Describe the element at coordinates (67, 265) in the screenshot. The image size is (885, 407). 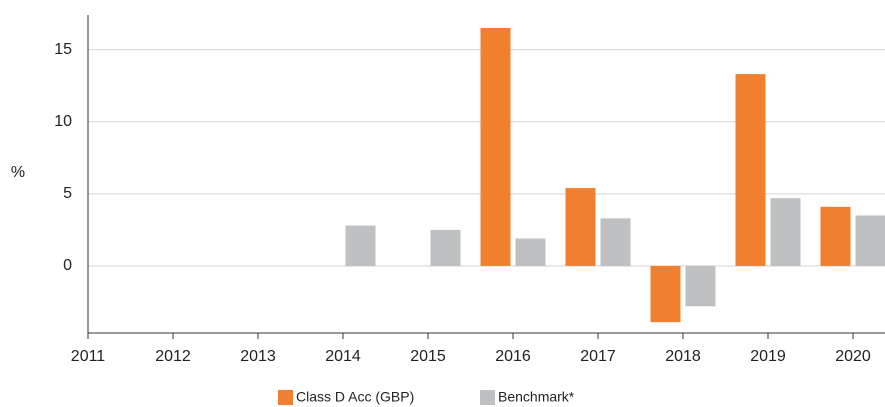
I see `y-tick-label: 0` at that location.